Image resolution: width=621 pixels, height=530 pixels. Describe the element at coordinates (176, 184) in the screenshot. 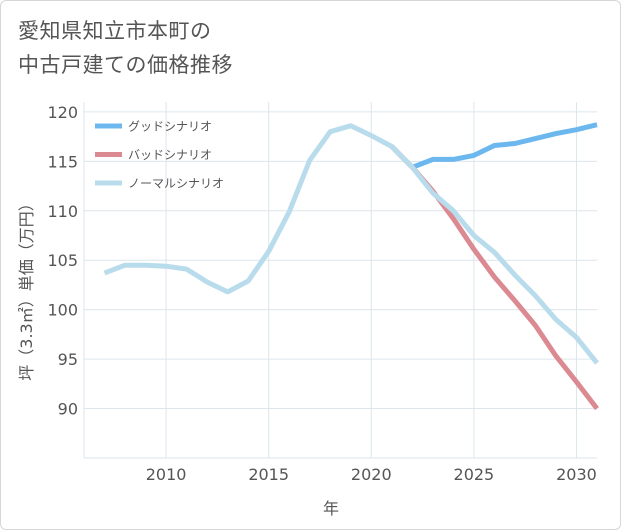

I see `legend-label: ノーマルシナリオ` at that location.